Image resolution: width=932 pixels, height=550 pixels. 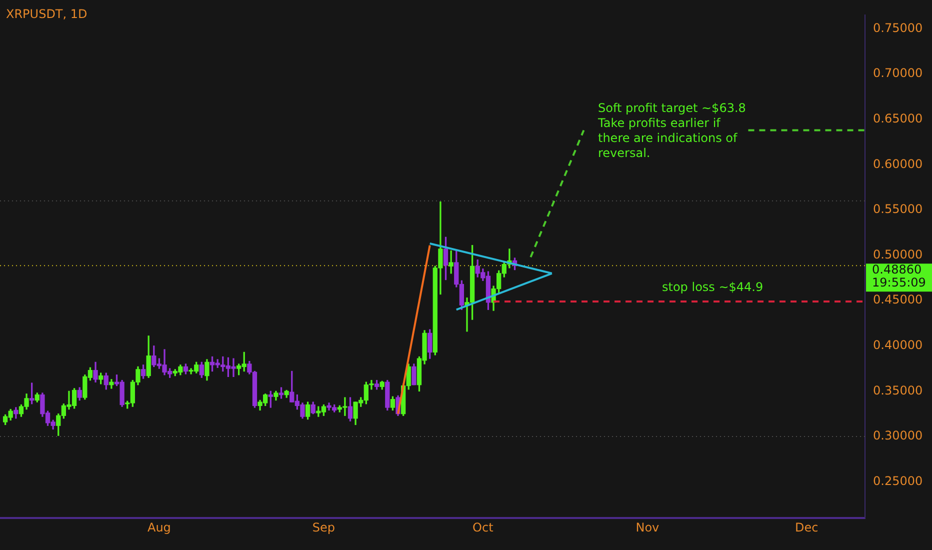 I want to click on y-tick-label: 0.70000, so click(x=898, y=73).